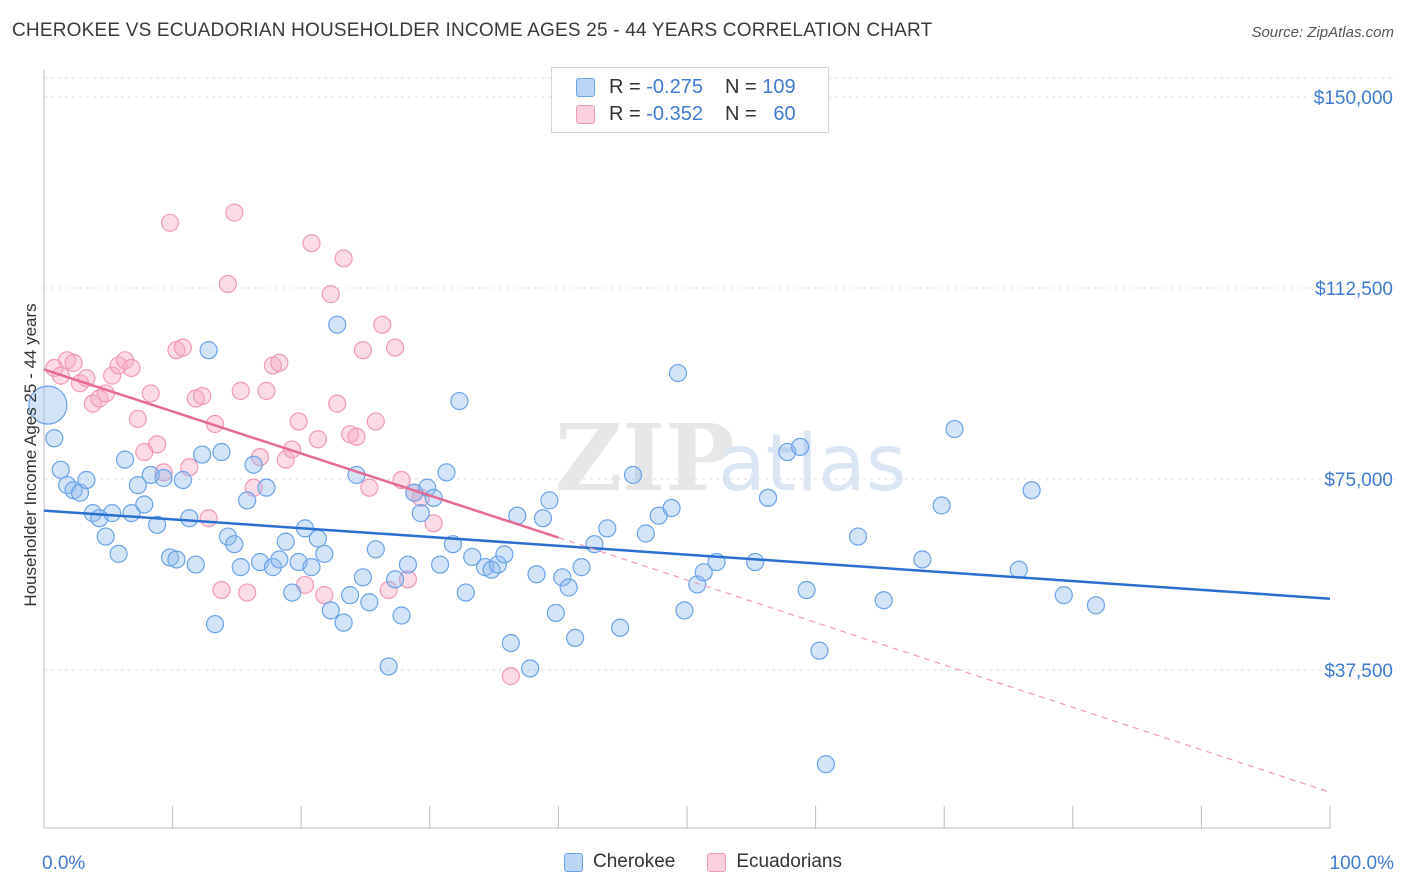 This screenshot has height=892, width=1406. I want to click on ecuadorians-trend-line, so click(301, 453).